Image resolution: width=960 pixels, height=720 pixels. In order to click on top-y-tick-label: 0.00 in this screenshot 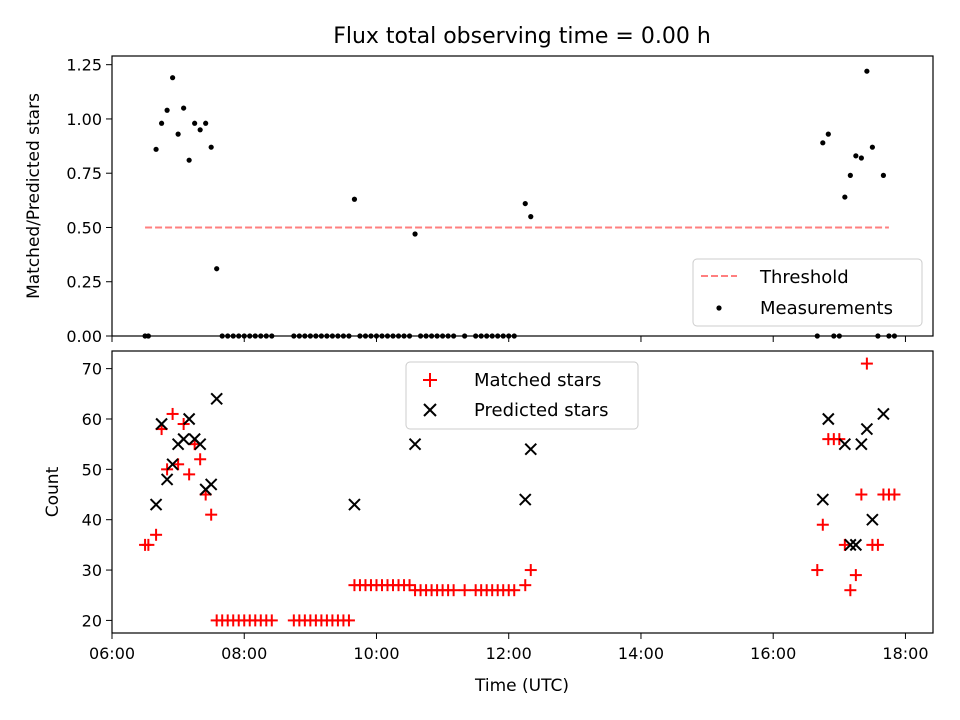, I will do `click(84, 336)`.